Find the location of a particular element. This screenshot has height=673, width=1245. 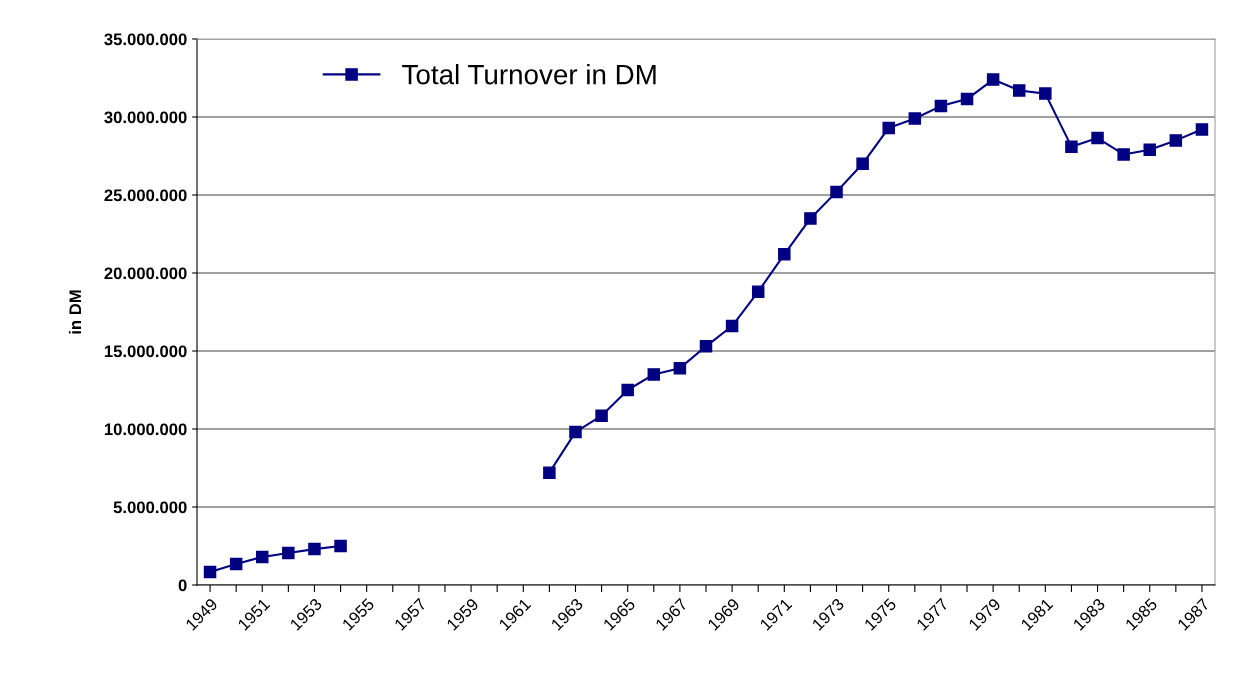

y-tick-label: 20.000.000 is located at coordinates (145, 273).